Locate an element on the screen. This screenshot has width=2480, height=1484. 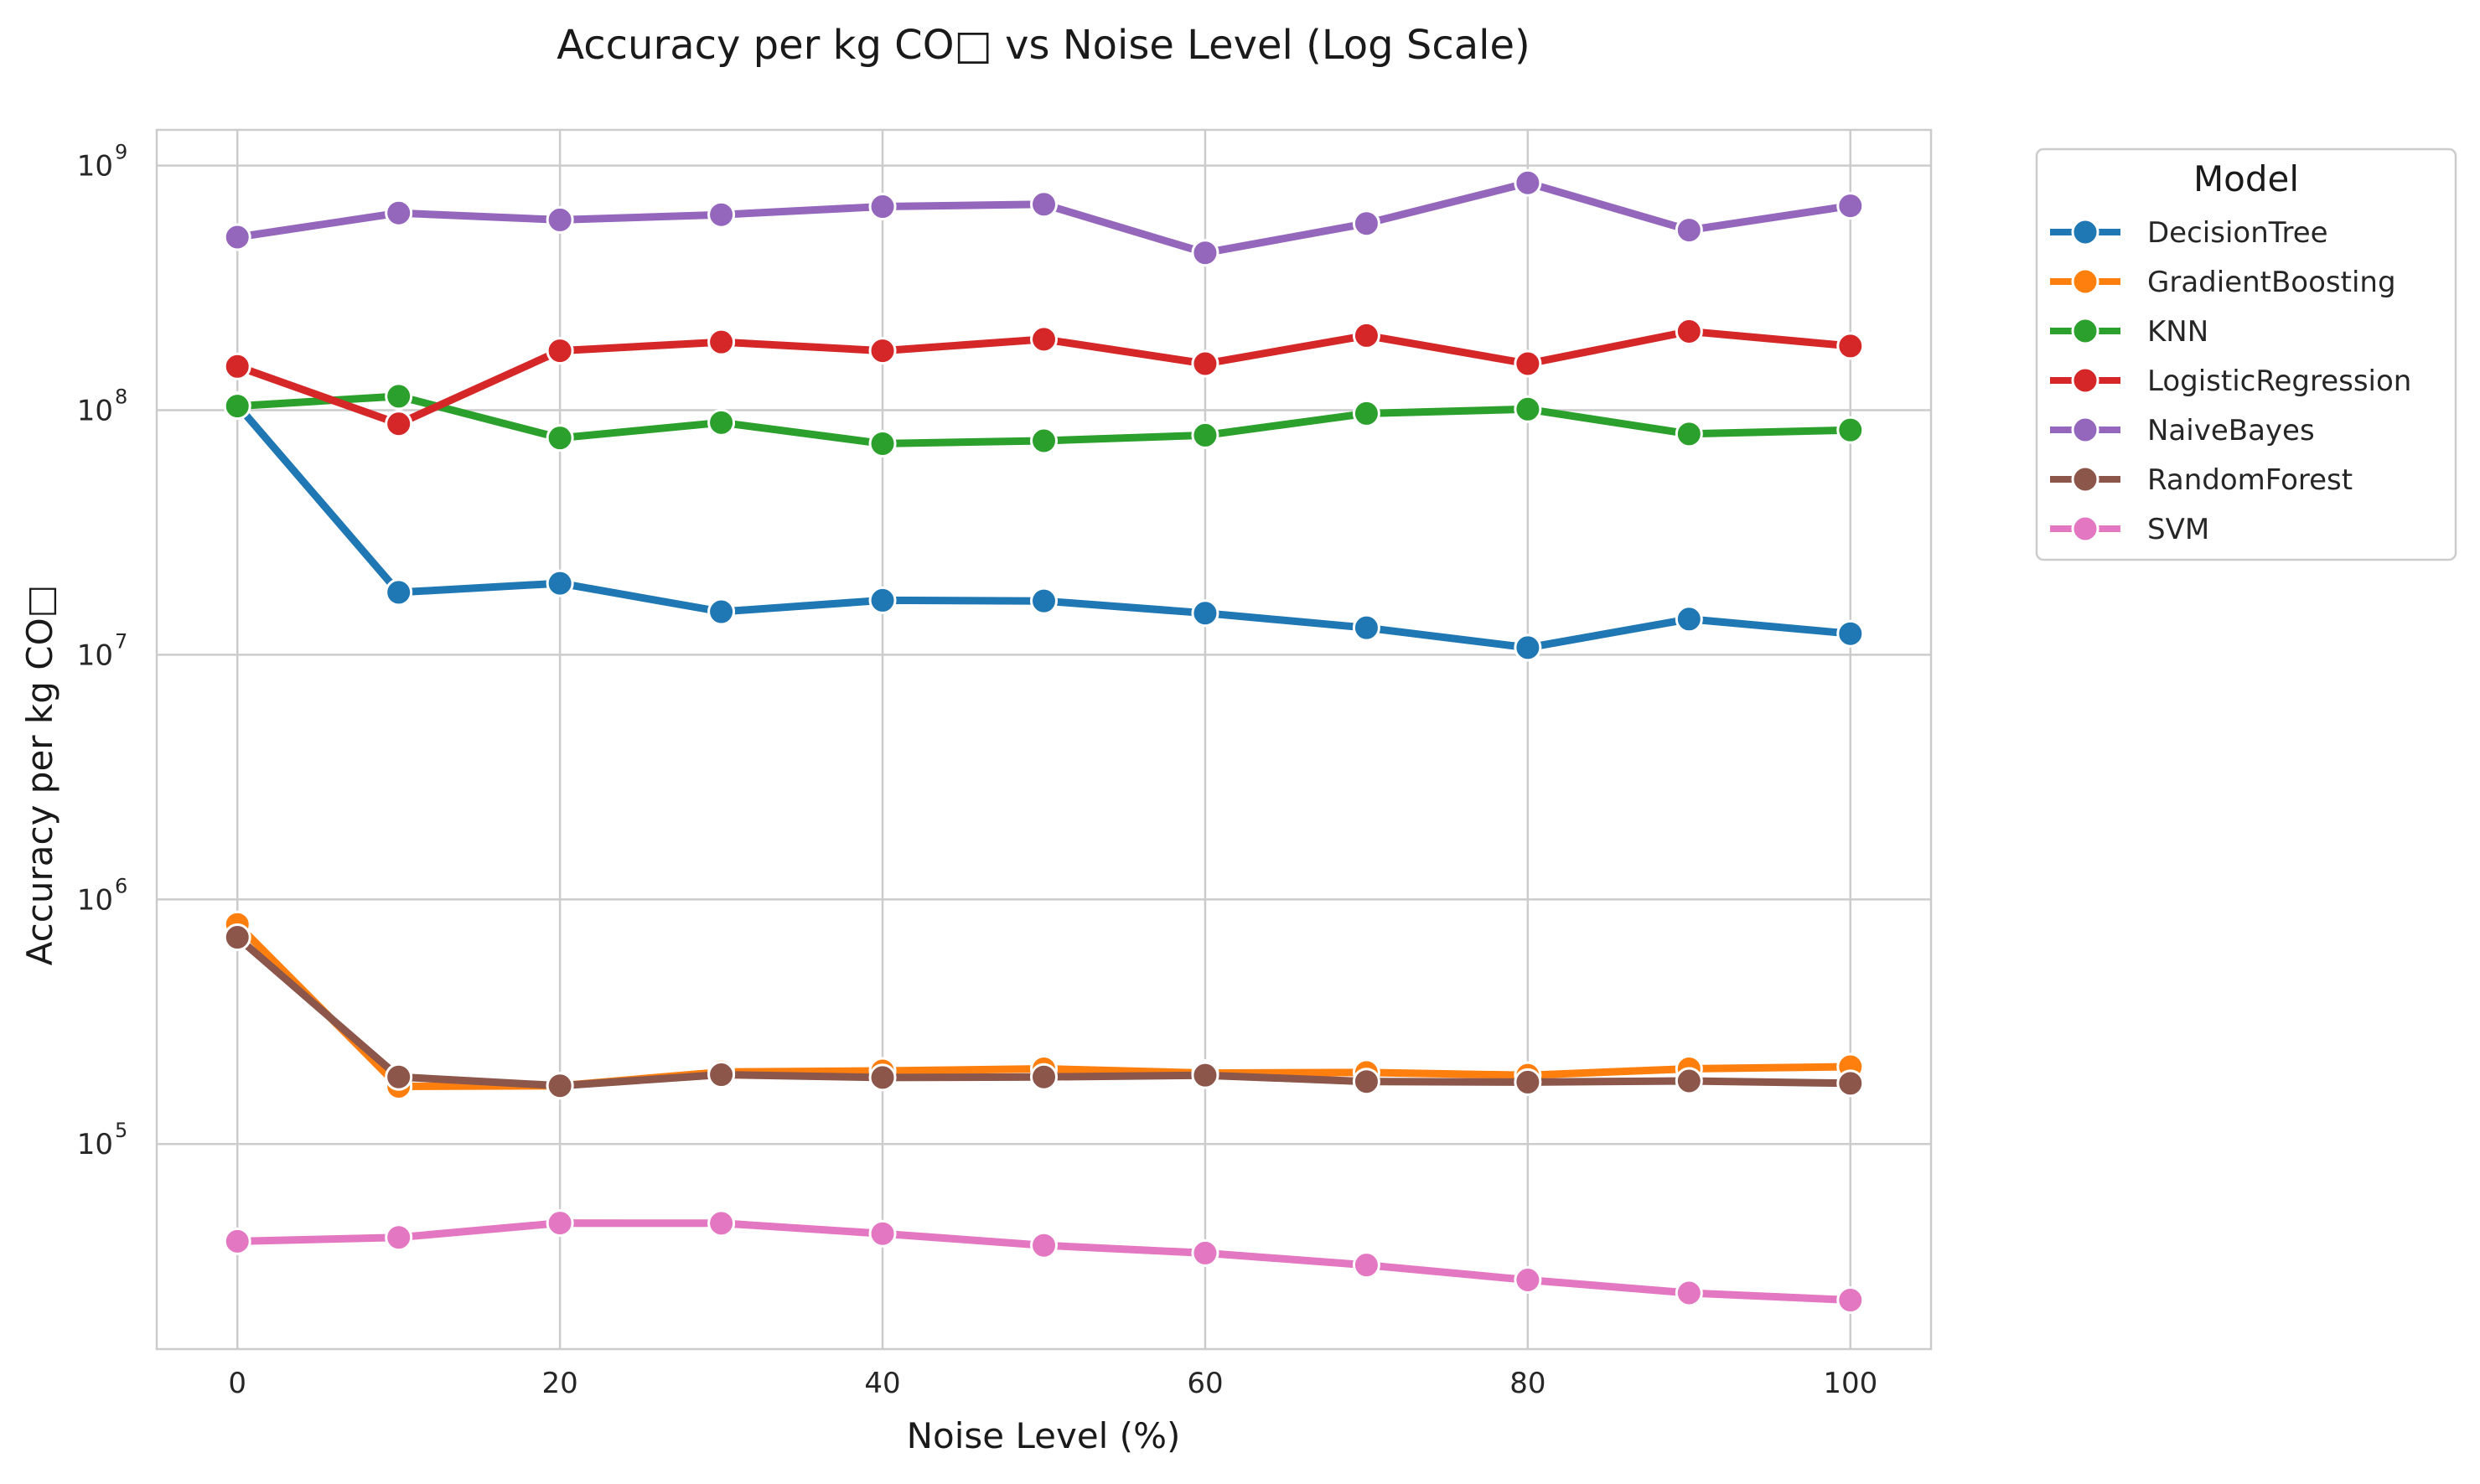
legend-item-RandomForest: RandomForest is located at coordinates (2201, 480).